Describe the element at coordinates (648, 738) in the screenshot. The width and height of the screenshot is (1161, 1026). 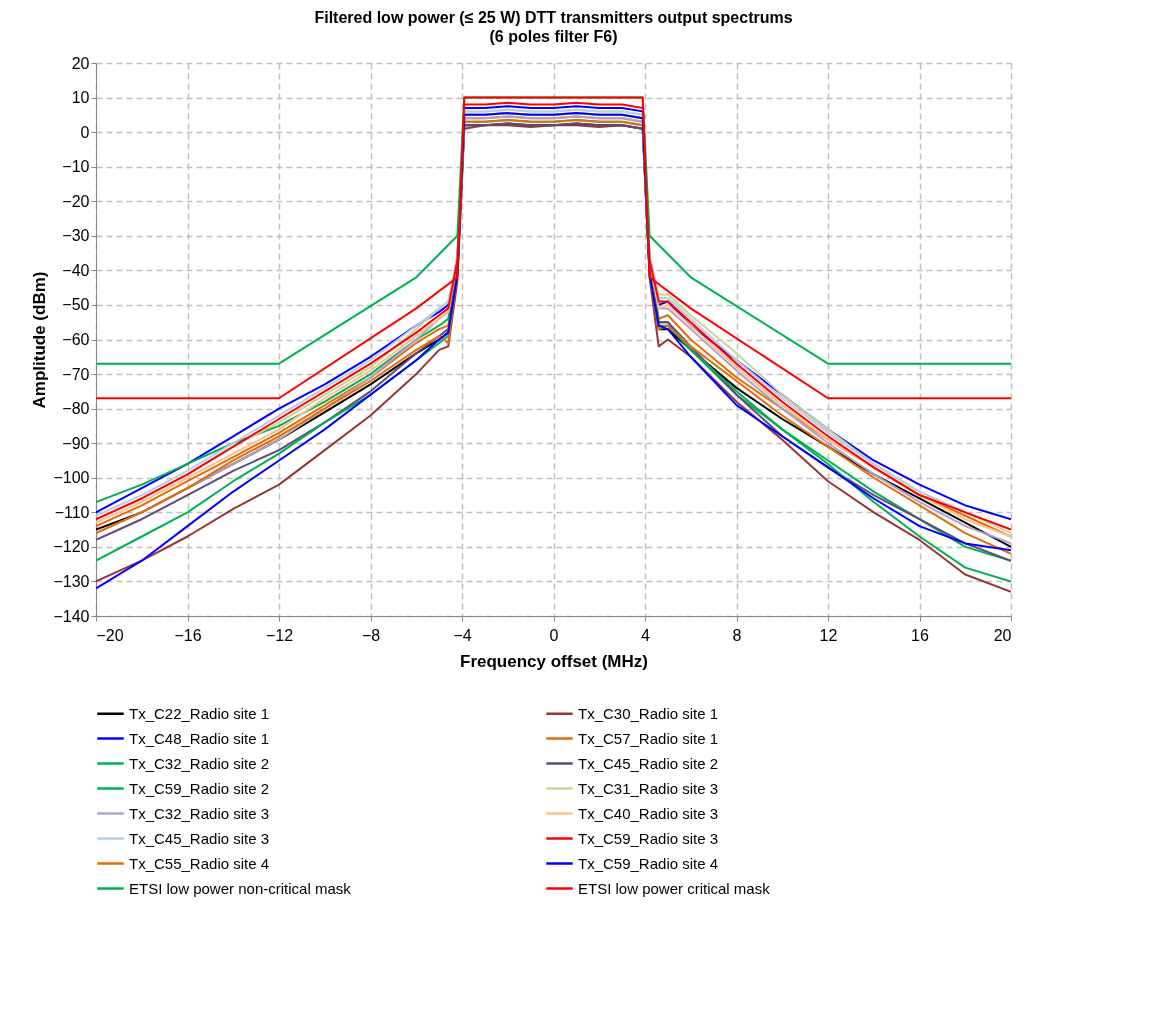
I see `legend-label: Tx_C57_Radio site 1` at that location.